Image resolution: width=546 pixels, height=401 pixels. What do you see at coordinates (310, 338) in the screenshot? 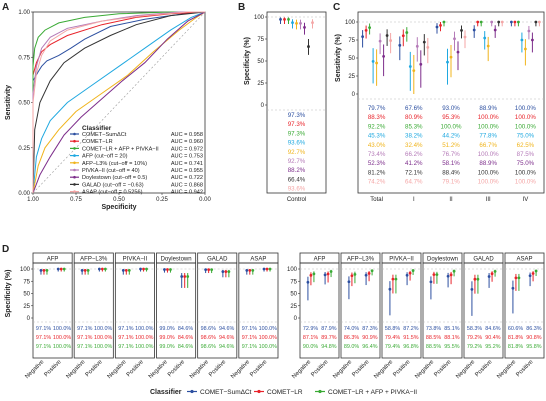
I see `d-sens-value-label: 87.1%` at bounding box center [310, 338].